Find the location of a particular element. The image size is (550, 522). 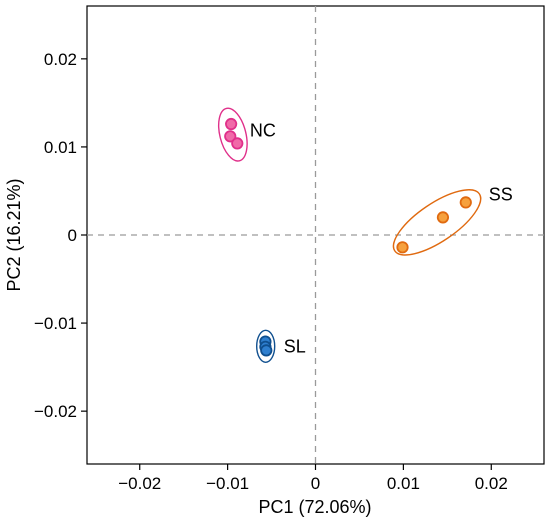

x-tick-label: 0.02 is located at coordinates (491, 483).